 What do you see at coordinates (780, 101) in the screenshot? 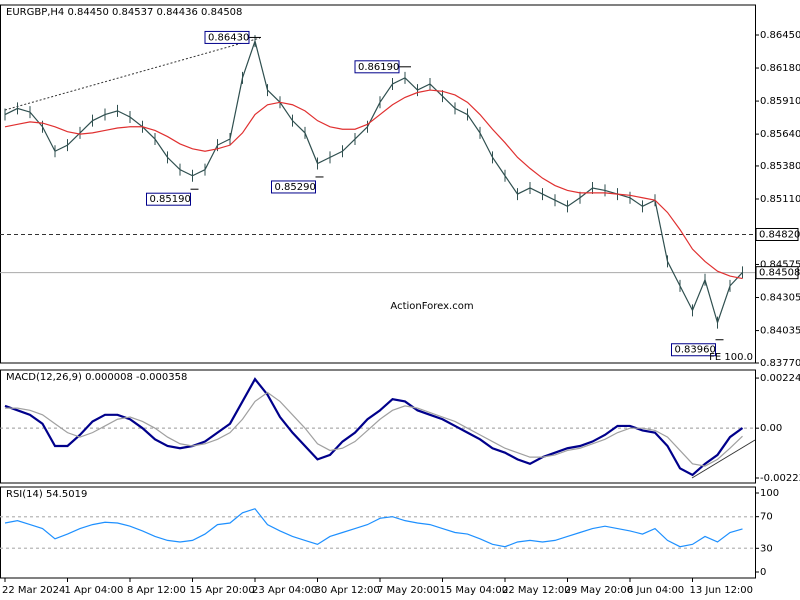
I see `y-tick-label: 0.85910` at bounding box center [780, 101].